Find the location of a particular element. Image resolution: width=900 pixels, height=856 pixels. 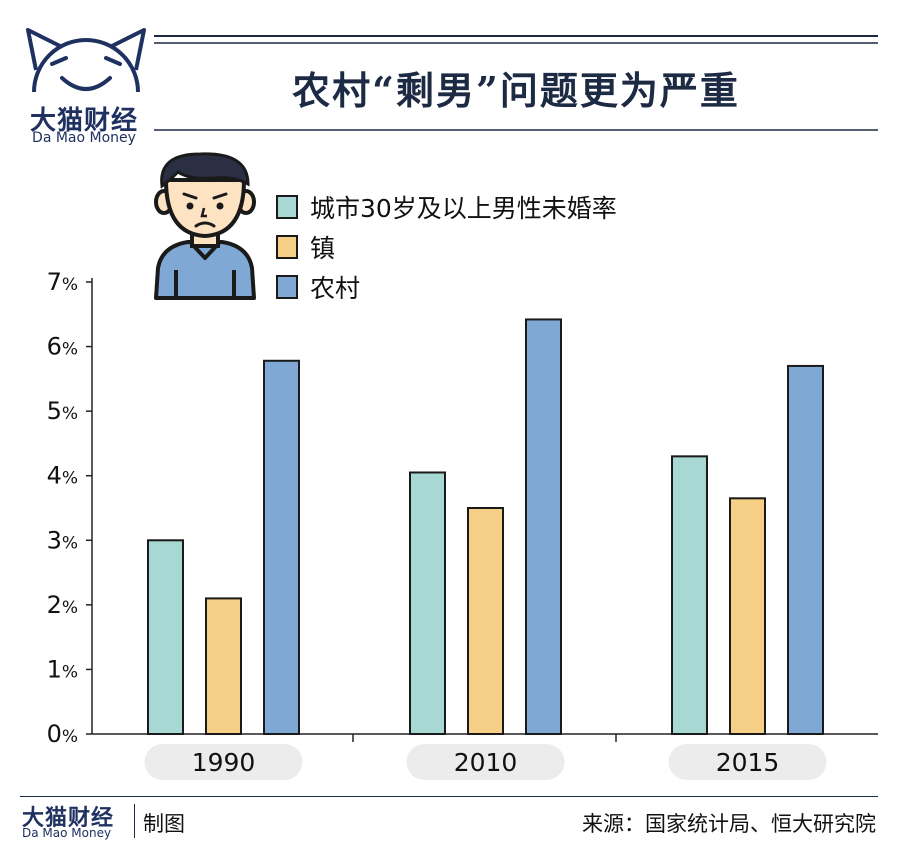

legend-item-rural: 农村 is located at coordinates (318, 287).